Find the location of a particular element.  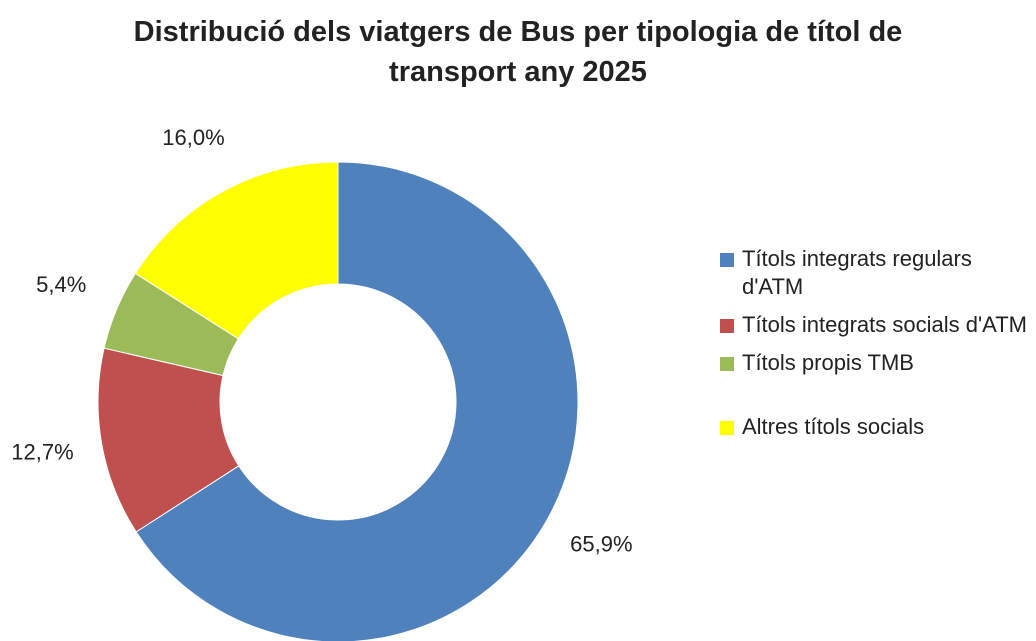

legend-item: Títols integrats socials d'ATM is located at coordinates (878, 325).